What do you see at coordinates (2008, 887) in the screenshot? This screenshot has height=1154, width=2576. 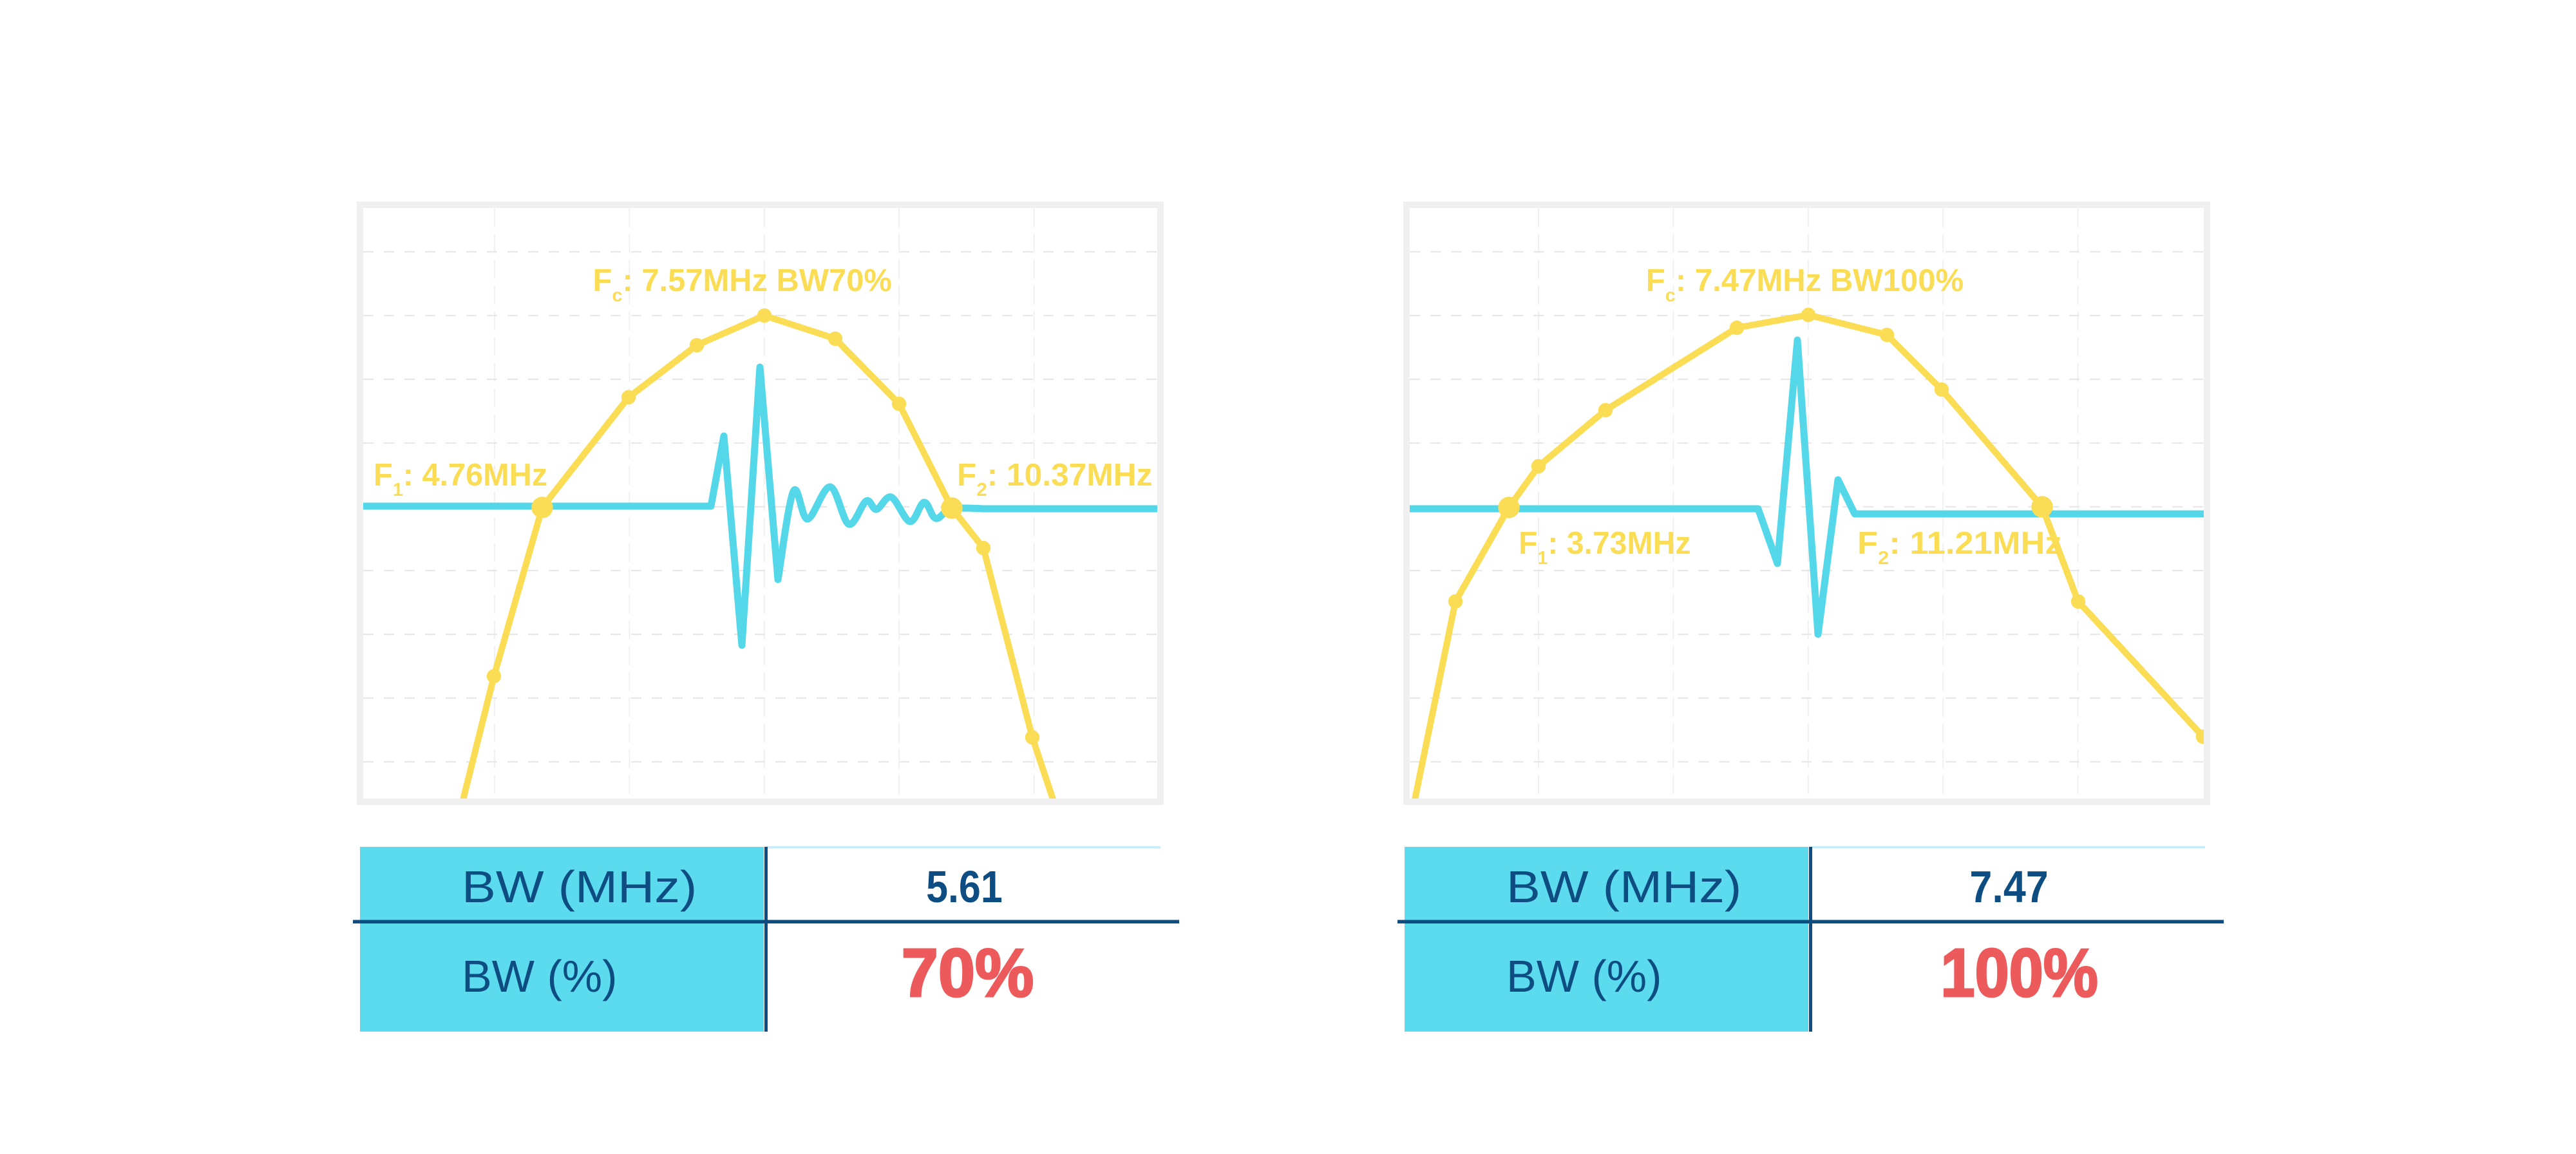 I see `svg-text: 7.47` at bounding box center [2008, 887].